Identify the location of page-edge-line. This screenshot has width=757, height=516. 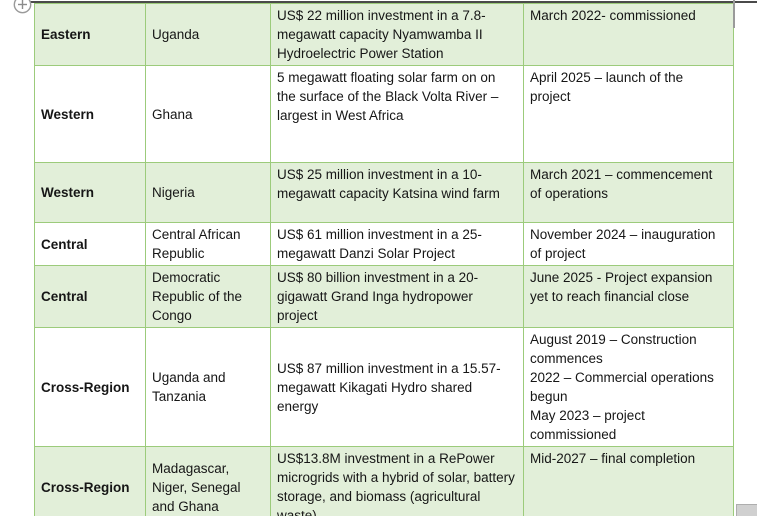
(734, 14).